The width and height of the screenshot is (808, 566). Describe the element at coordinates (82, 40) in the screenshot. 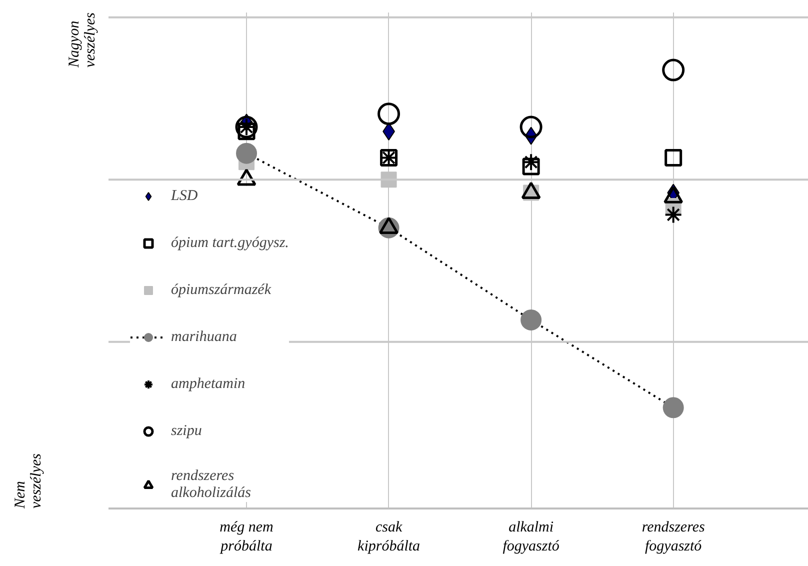

I see `text: Nagyon veszélyes` at that location.